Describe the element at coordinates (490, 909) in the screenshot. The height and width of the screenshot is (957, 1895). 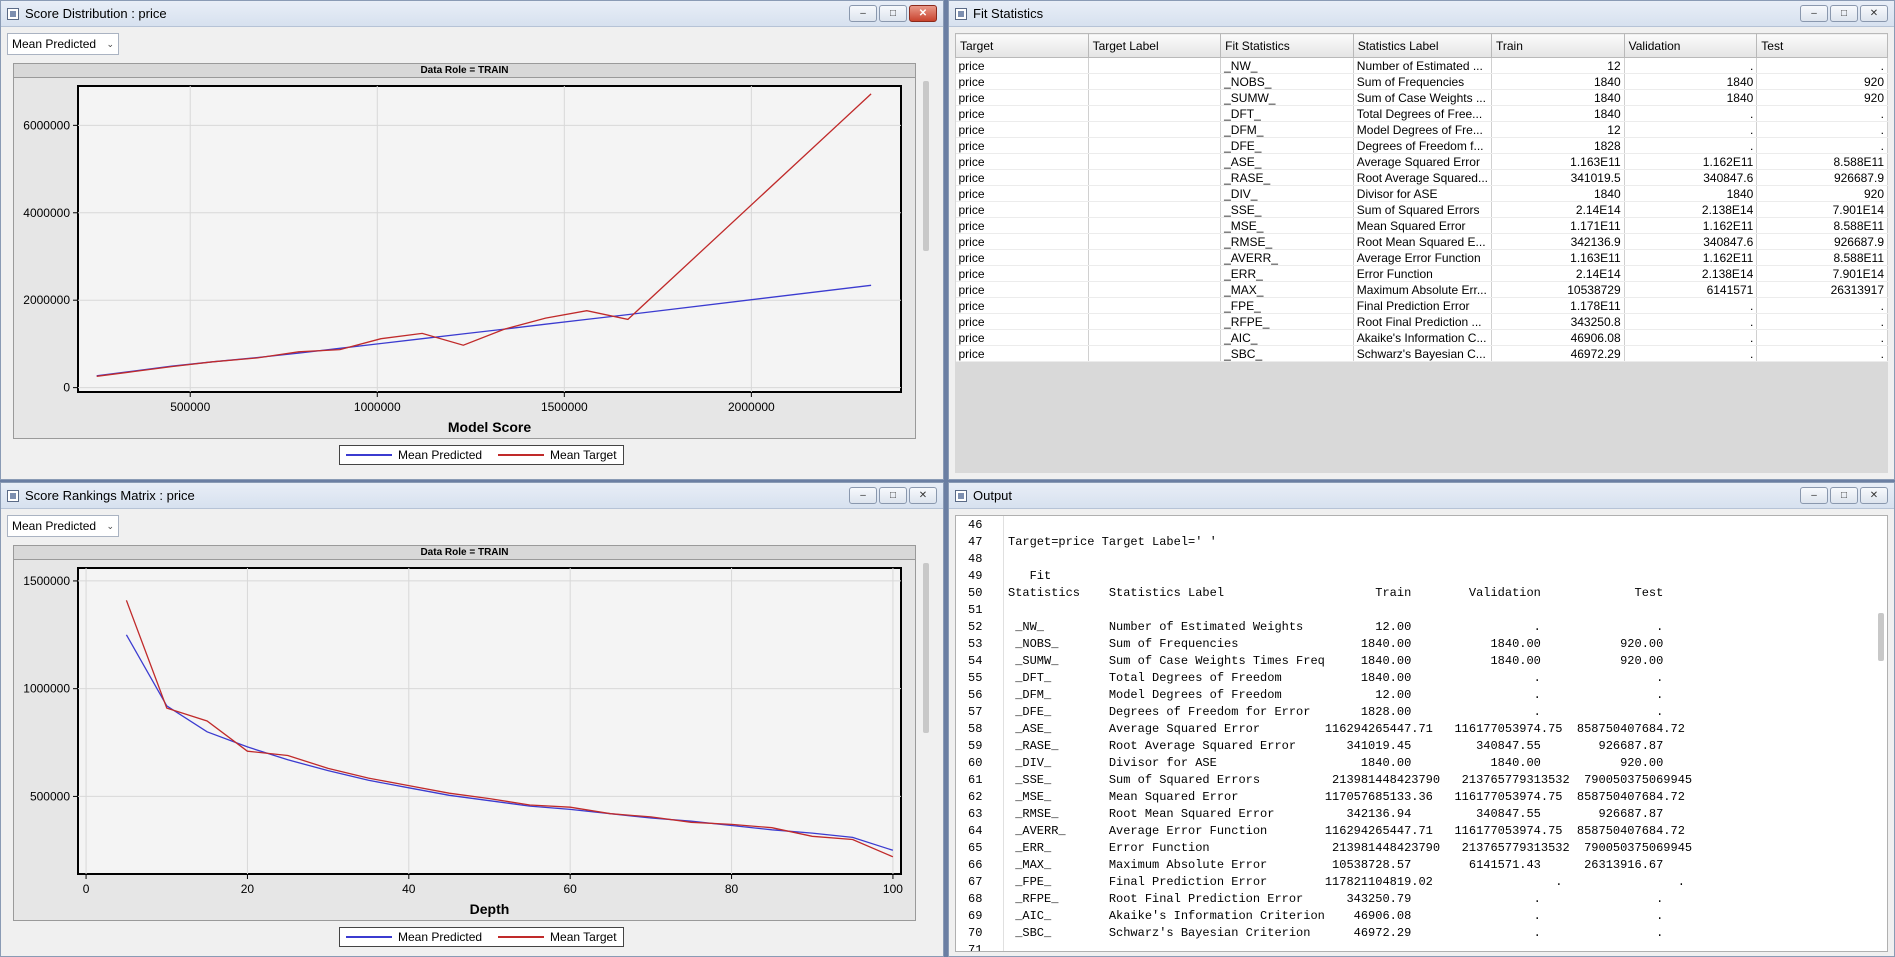
I see `x-axis-label: Depth` at that location.